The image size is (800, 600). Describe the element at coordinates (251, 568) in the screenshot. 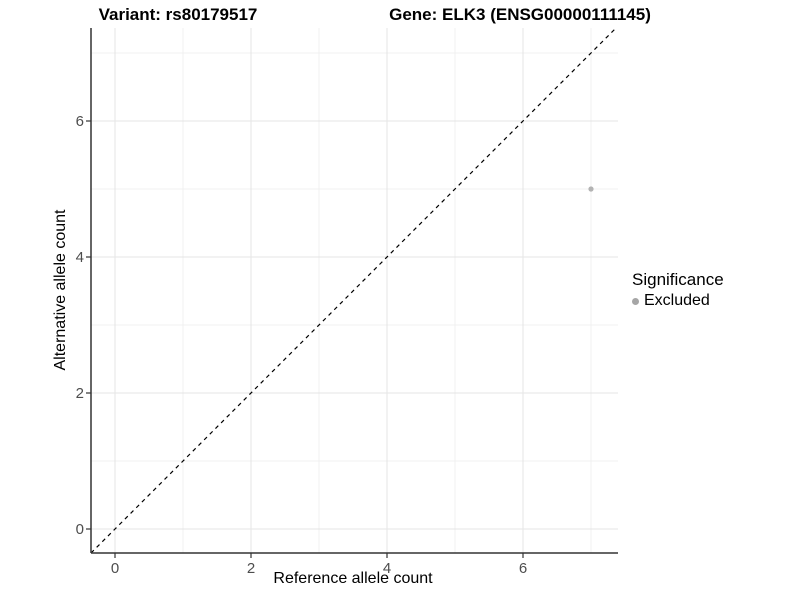

I see `x-tick-label: 2` at that location.